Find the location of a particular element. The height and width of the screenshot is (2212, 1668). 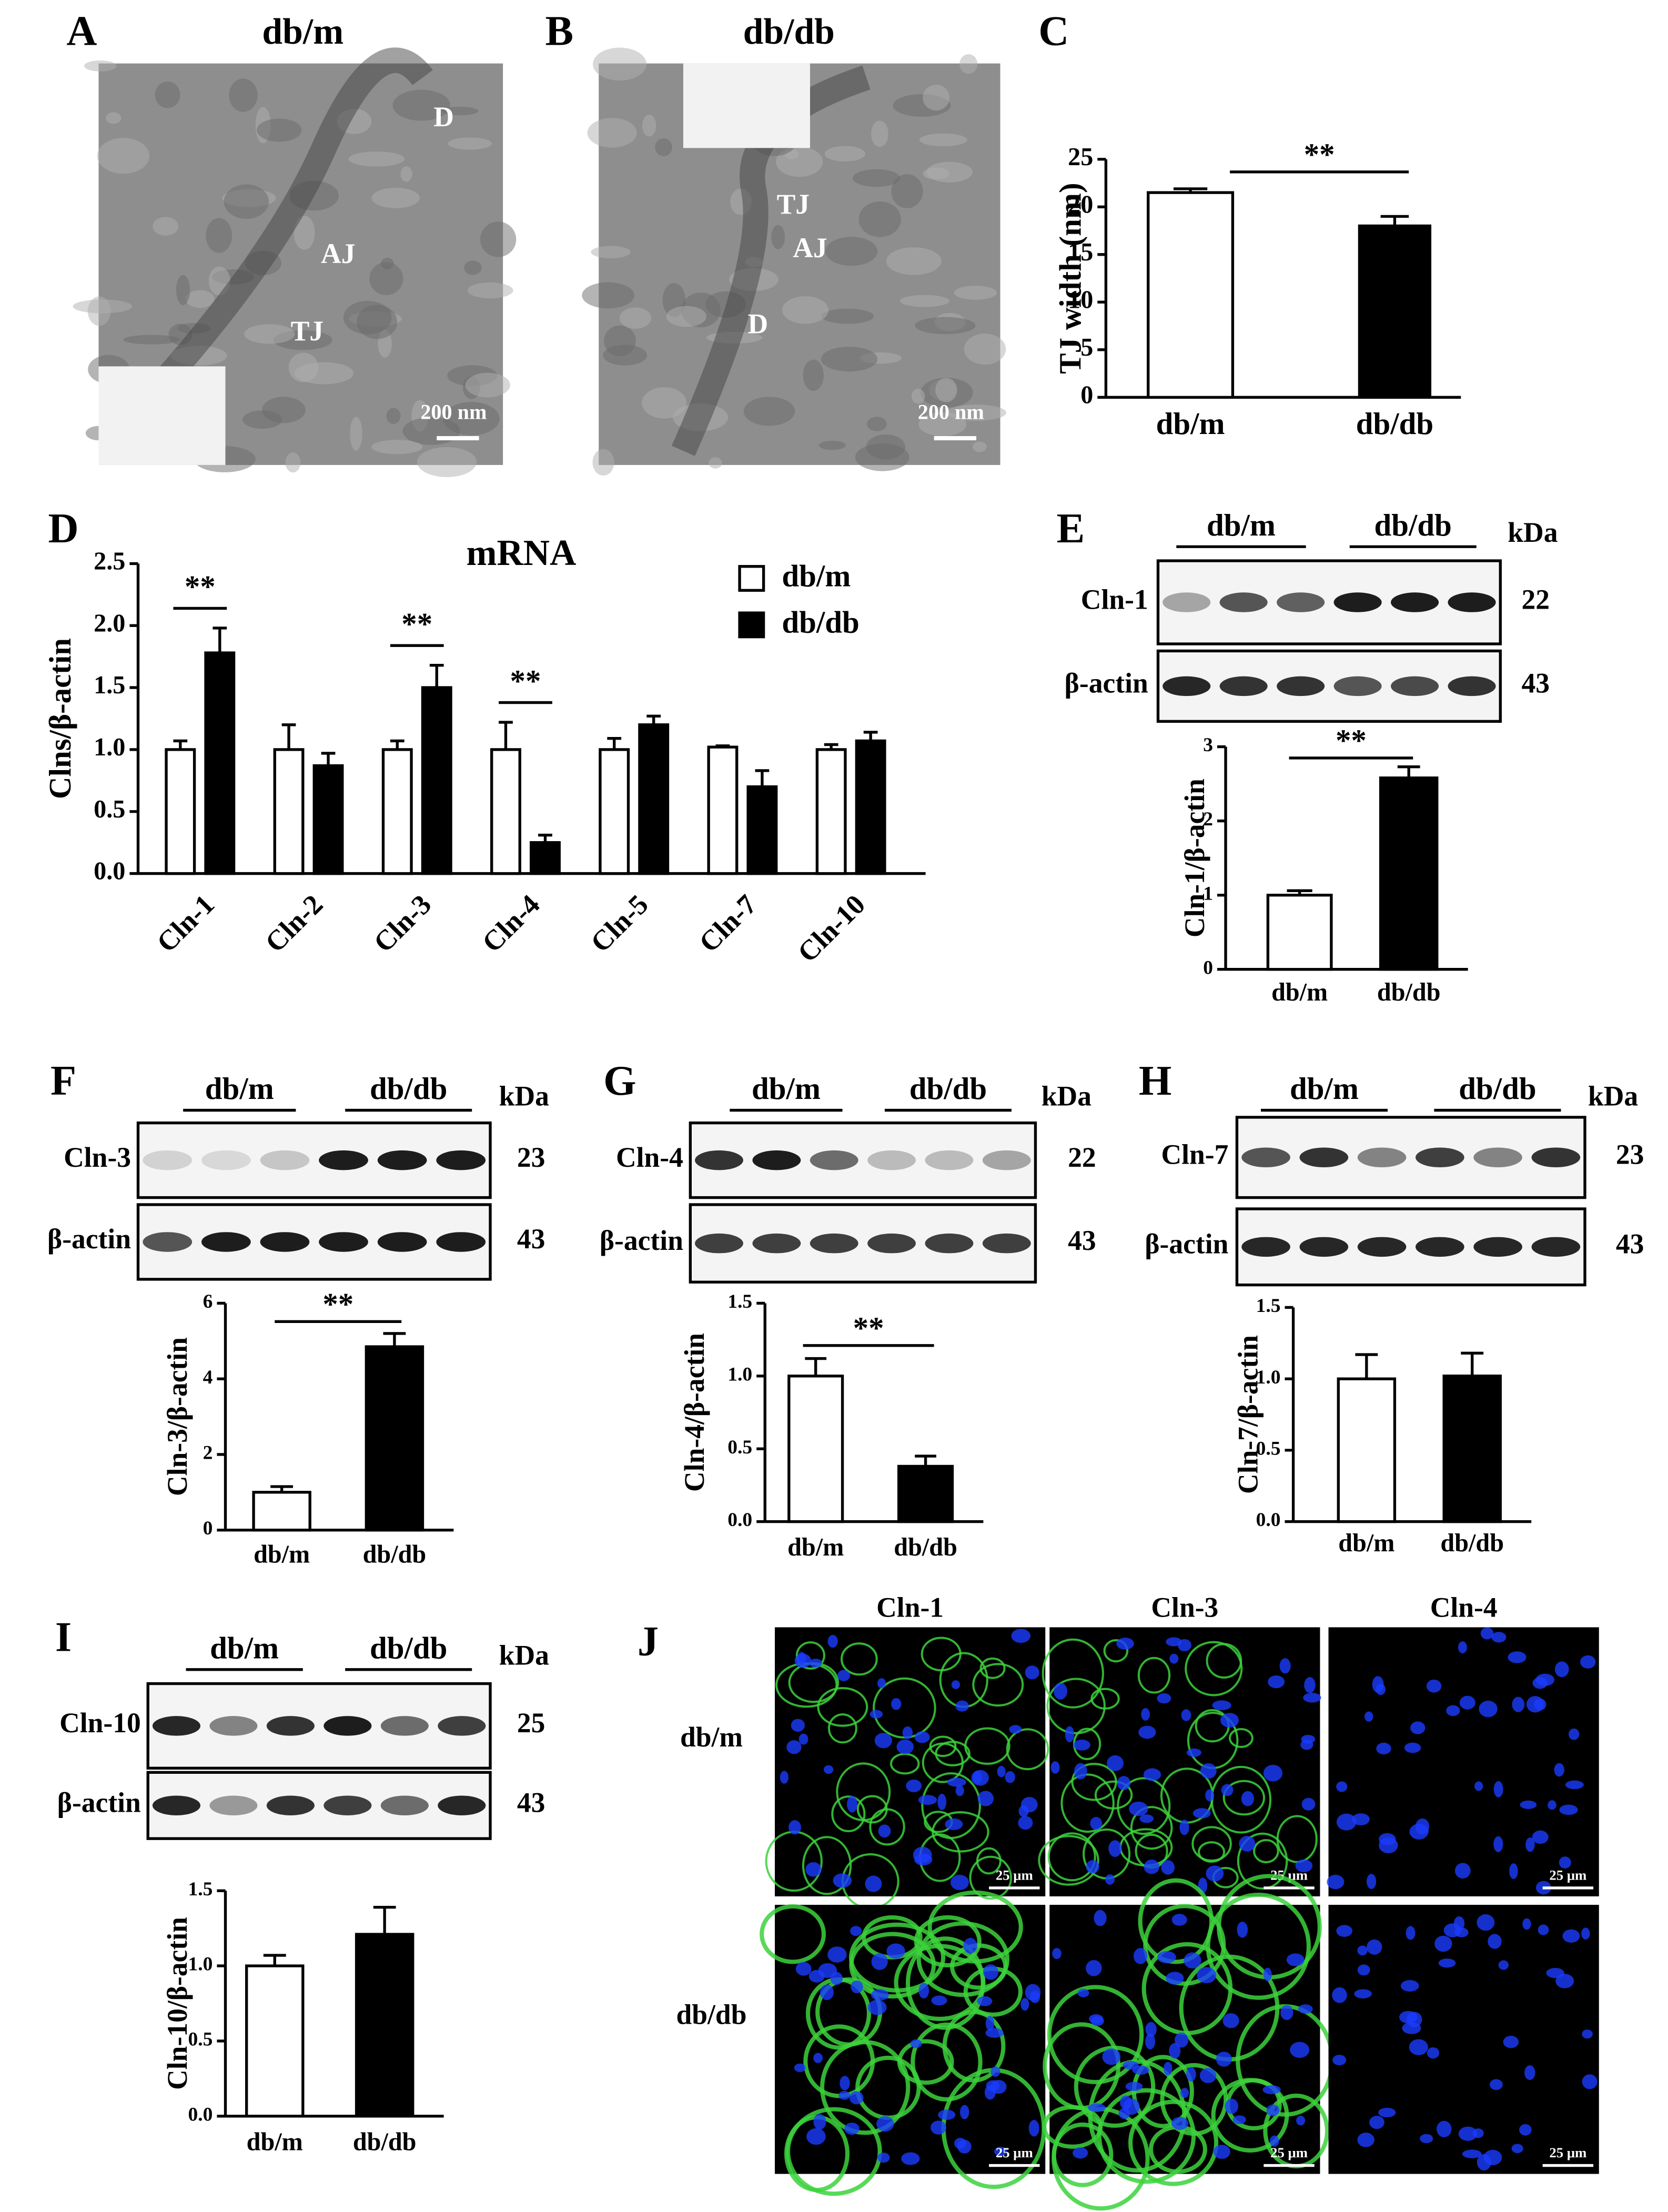

y-axis-label: TJ width (nm) is located at coordinates (1070, 278).